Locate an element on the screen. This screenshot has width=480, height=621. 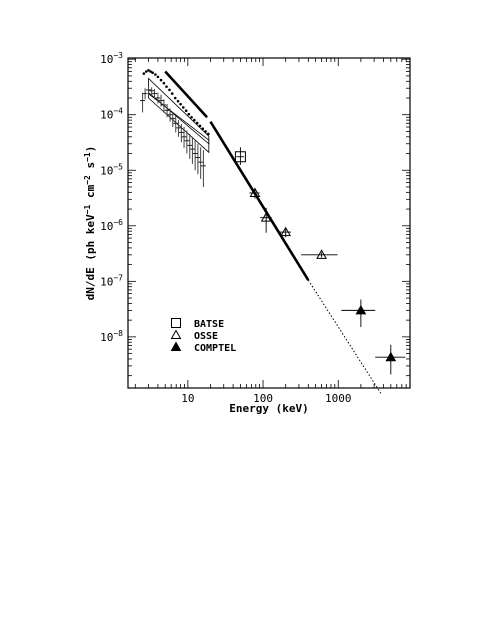
x-tick-label: 100 is located at coordinates (263, 398).